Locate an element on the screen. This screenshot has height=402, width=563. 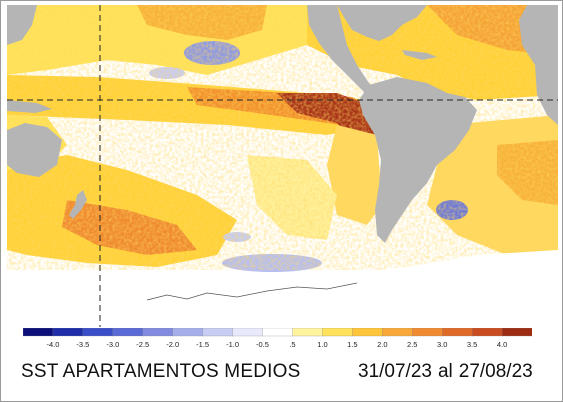
legend-tick-label: -2.0 is located at coordinates (172, 344).